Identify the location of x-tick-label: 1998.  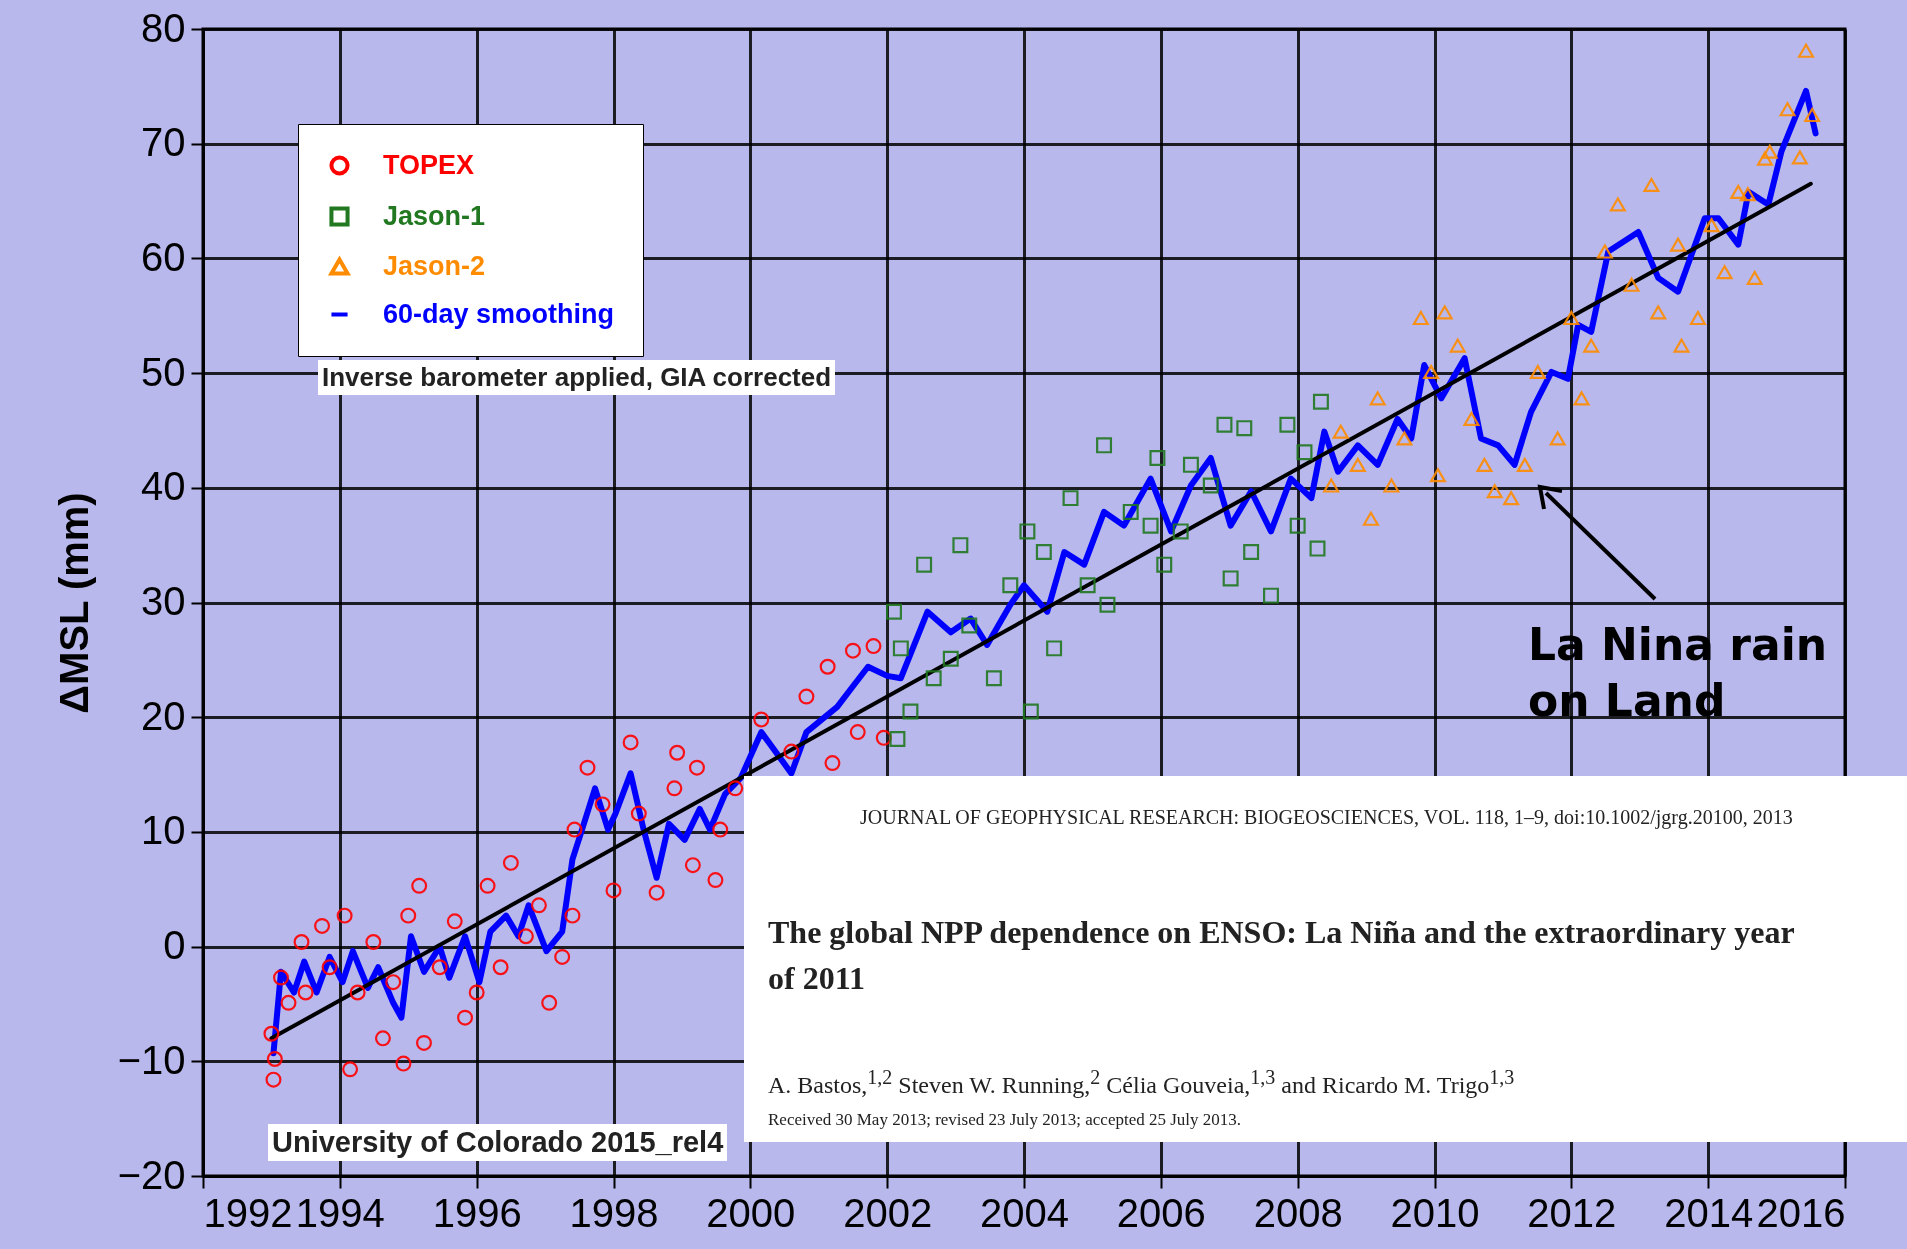
(614, 1212).